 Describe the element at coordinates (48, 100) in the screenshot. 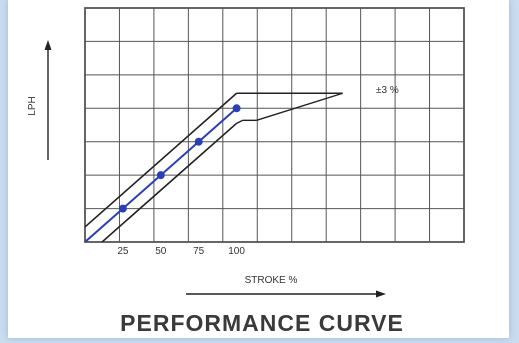

I see `y-axis-arrow` at that location.